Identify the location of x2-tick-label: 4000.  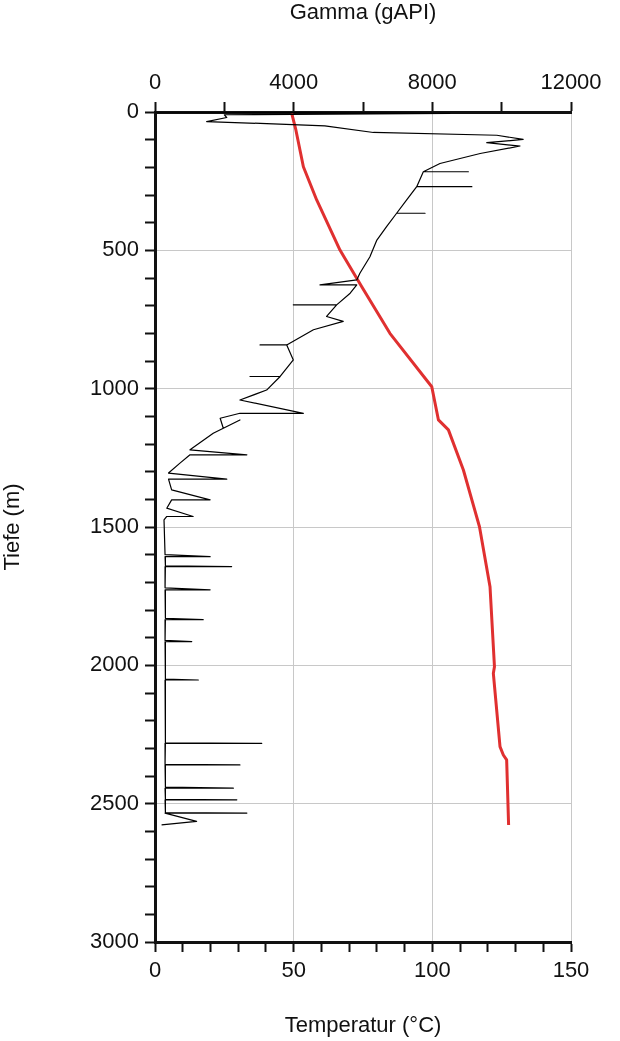
(294, 81).